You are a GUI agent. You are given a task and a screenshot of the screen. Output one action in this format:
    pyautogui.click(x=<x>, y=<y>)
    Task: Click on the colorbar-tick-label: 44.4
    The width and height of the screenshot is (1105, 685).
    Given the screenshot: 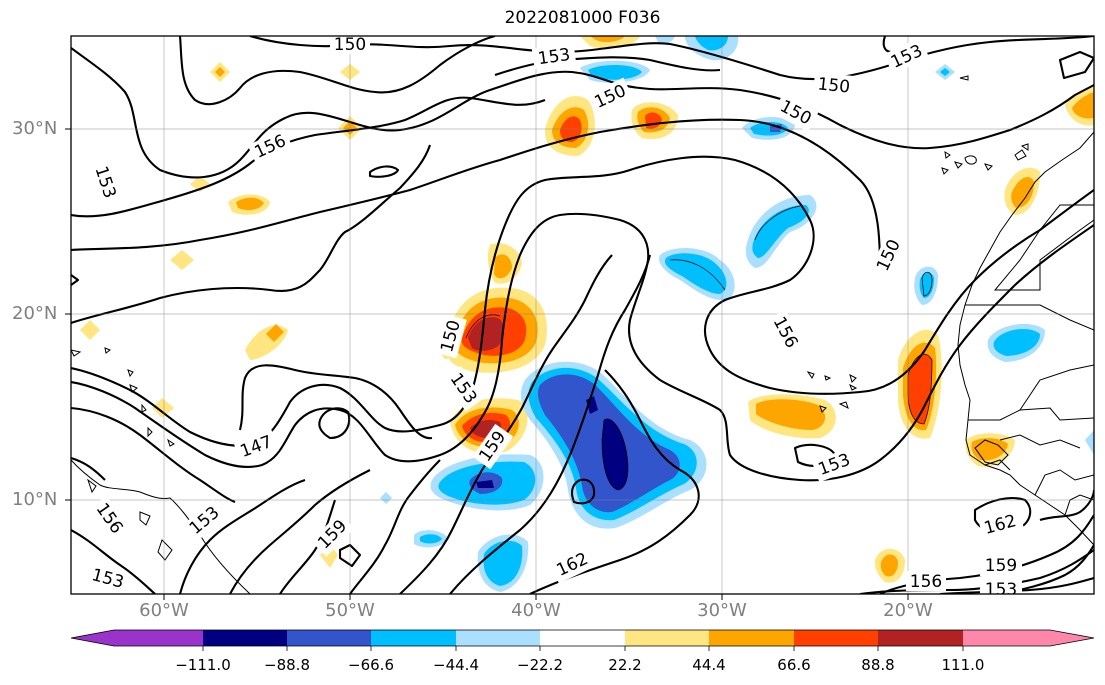 What is the action you would take?
    pyautogui.click(x=709, y=665)
    